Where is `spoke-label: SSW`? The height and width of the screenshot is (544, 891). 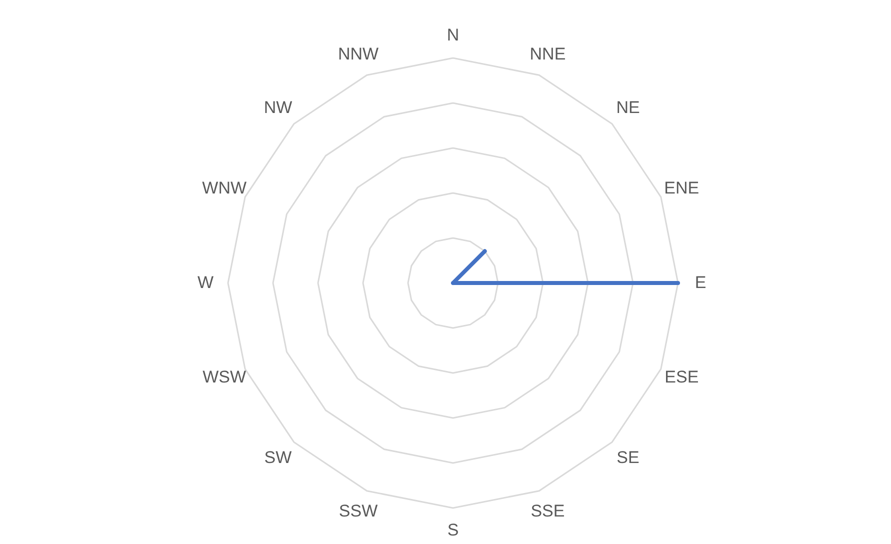
spoke-label: SSW is located at coordinates (358, 511).